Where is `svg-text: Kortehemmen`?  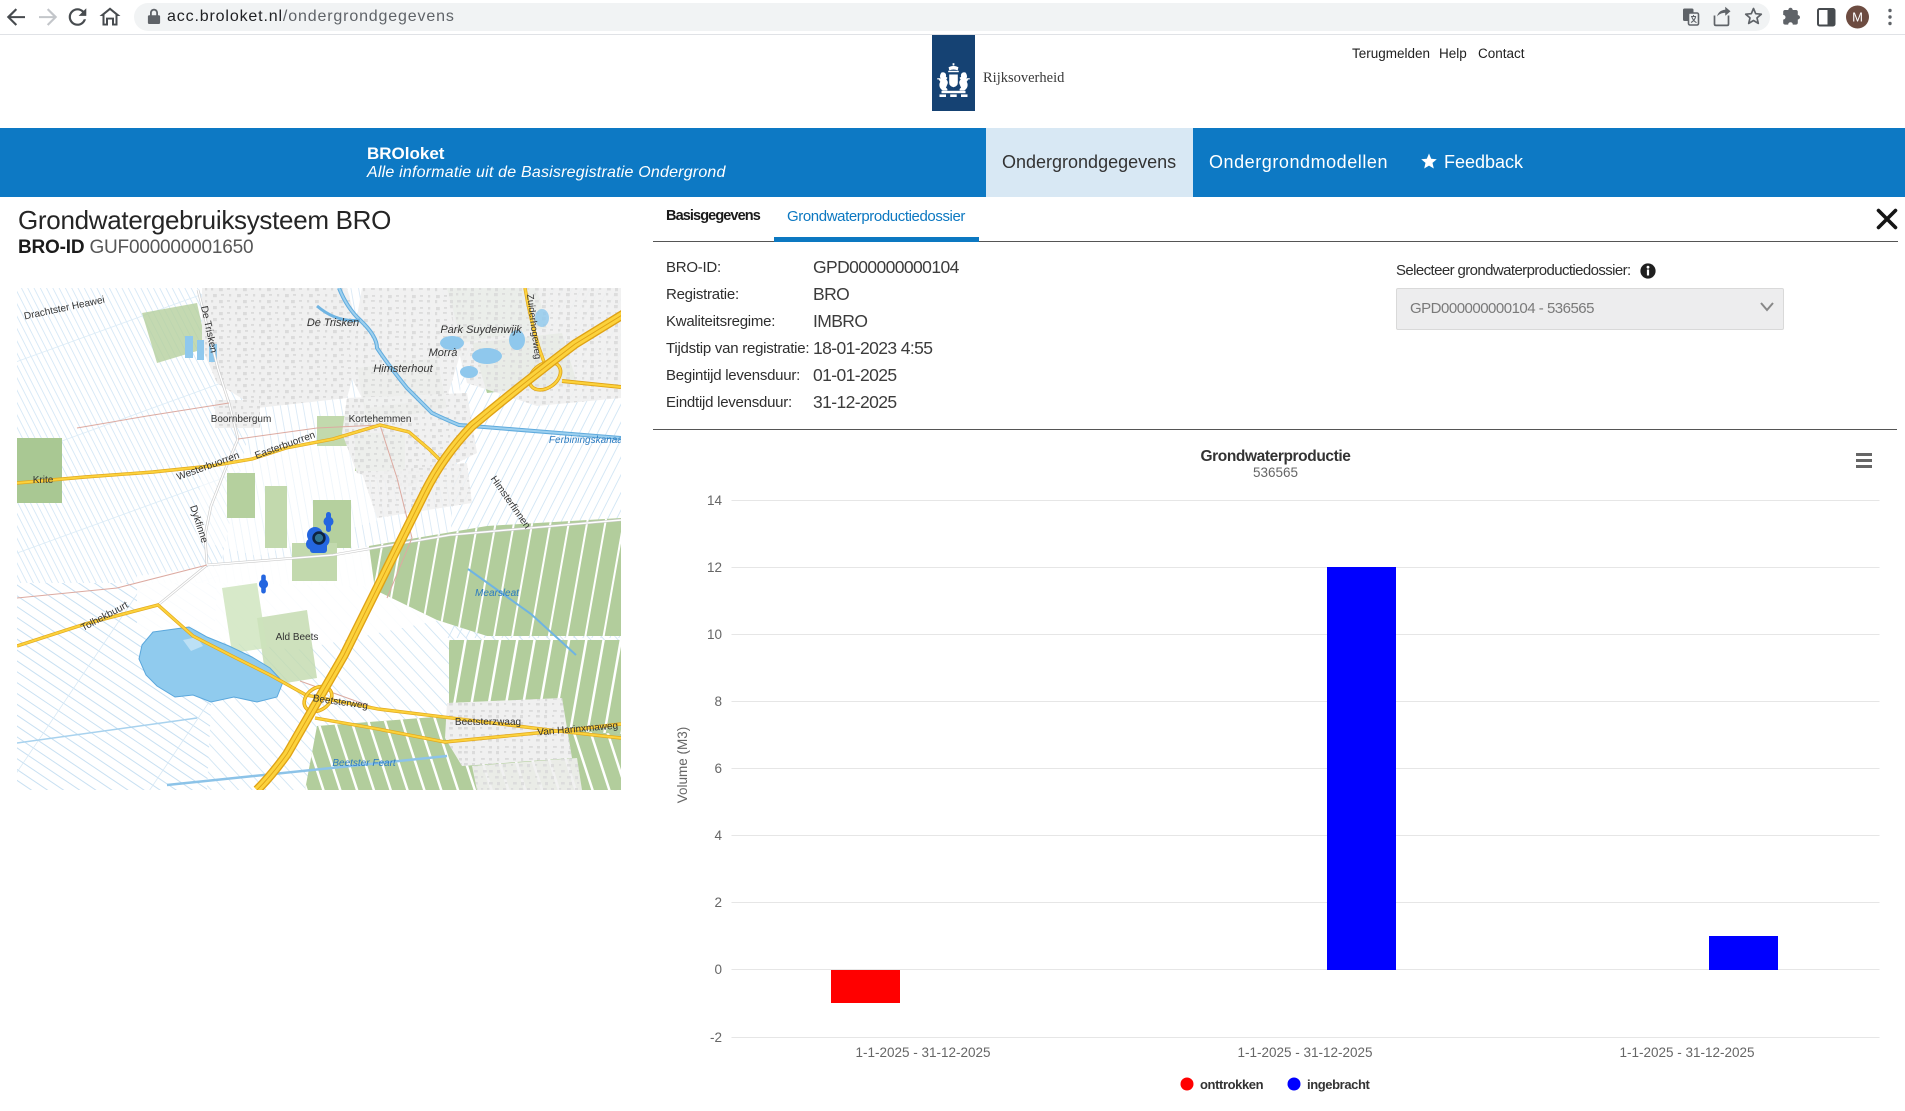
svg-text: Kortehemmen is located at coordinates (380, 419).